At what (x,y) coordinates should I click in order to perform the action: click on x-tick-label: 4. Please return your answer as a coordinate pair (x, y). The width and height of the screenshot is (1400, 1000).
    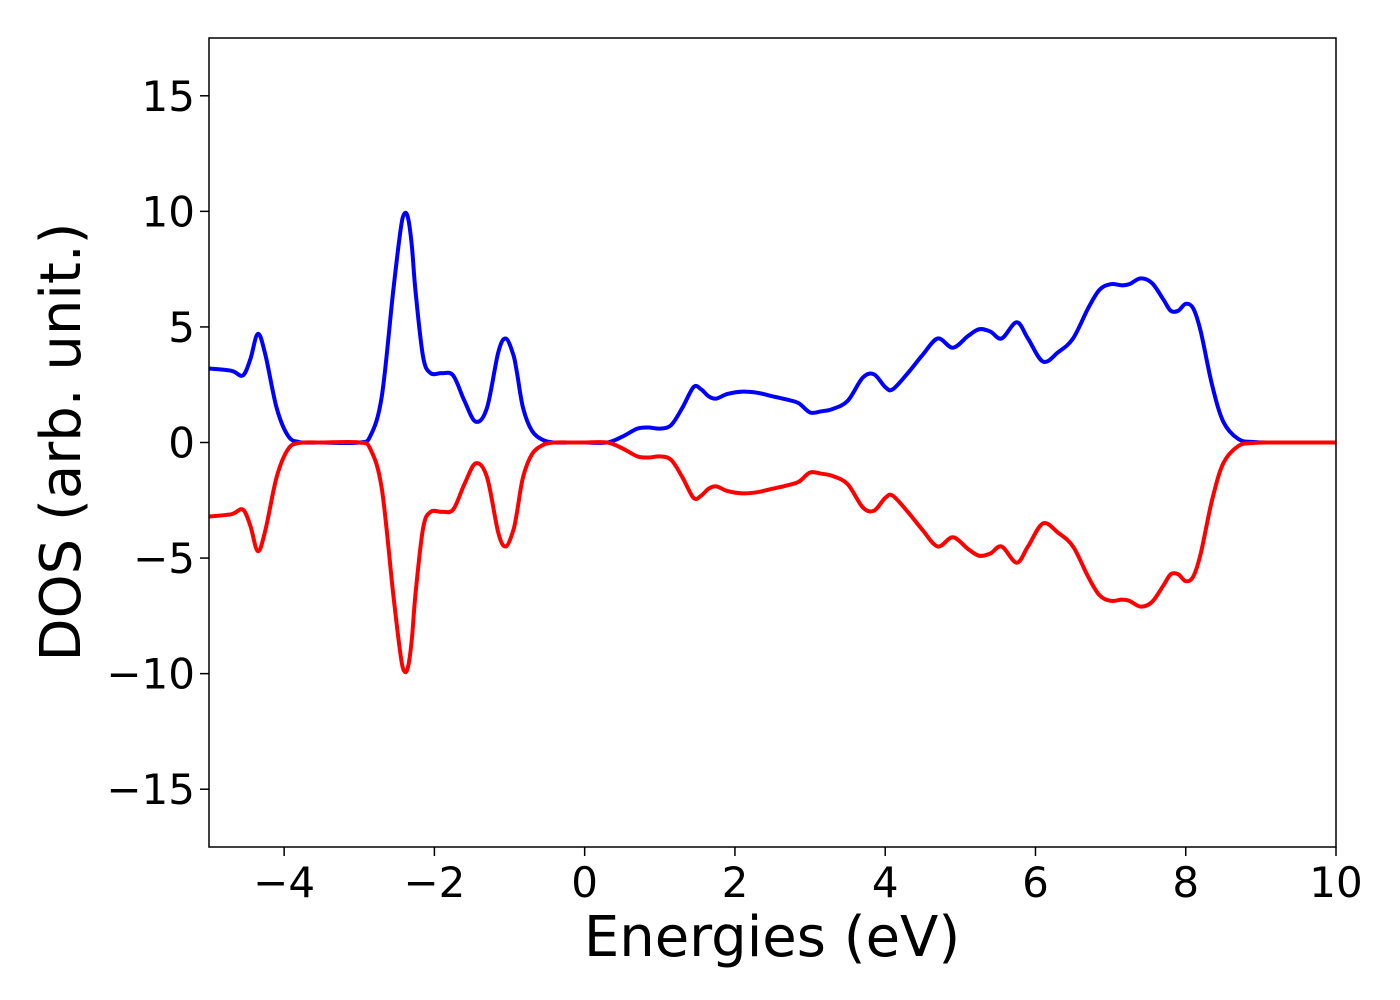
    Looking at the image, I should click on (885, 882).